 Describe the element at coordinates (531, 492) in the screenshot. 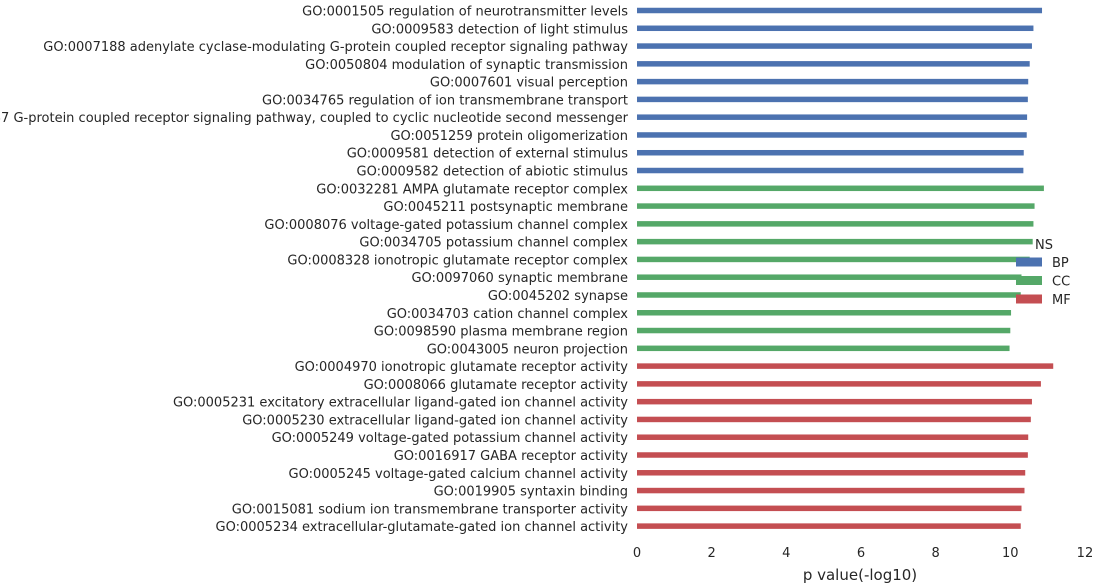

I see `category-label: GO:0019905 syntaxin binding` at that location.